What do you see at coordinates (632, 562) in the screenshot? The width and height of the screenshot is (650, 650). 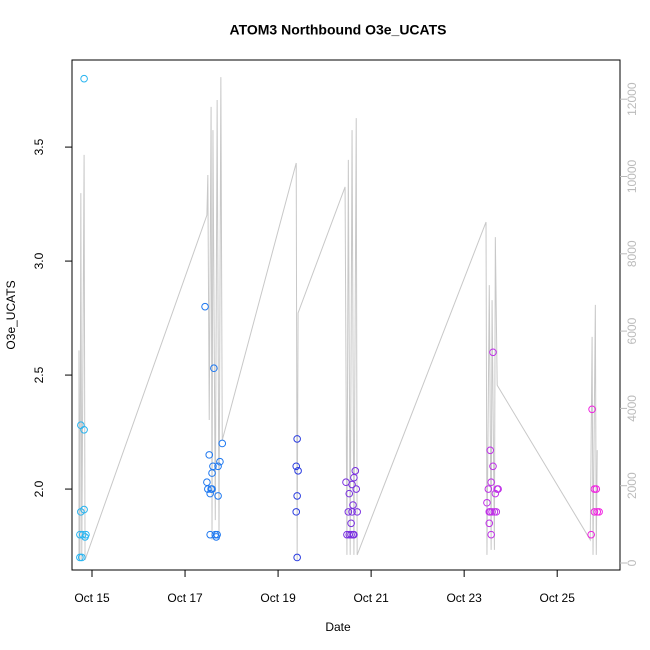 I see `y2-tick-label: 0` at bounding box center [632, 562].